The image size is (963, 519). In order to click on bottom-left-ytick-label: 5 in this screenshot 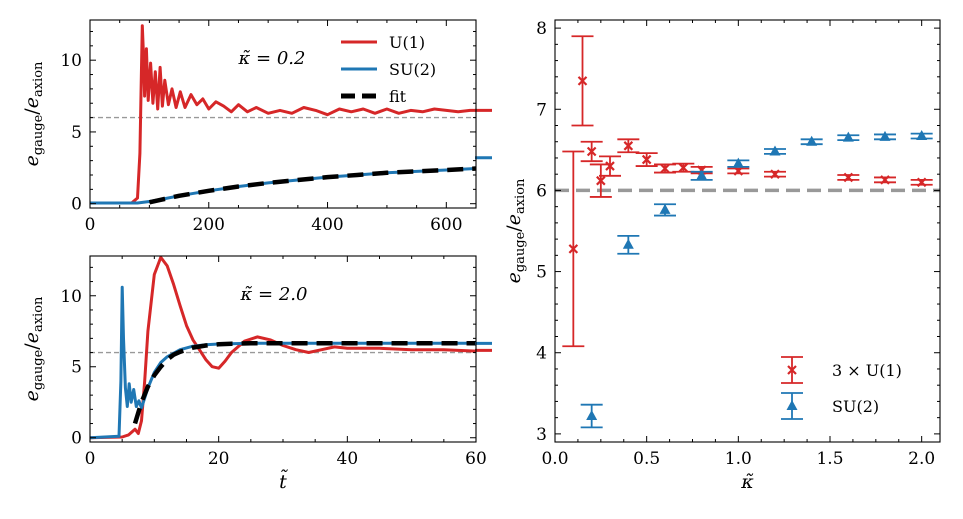, I will do `click(76, 368)`.